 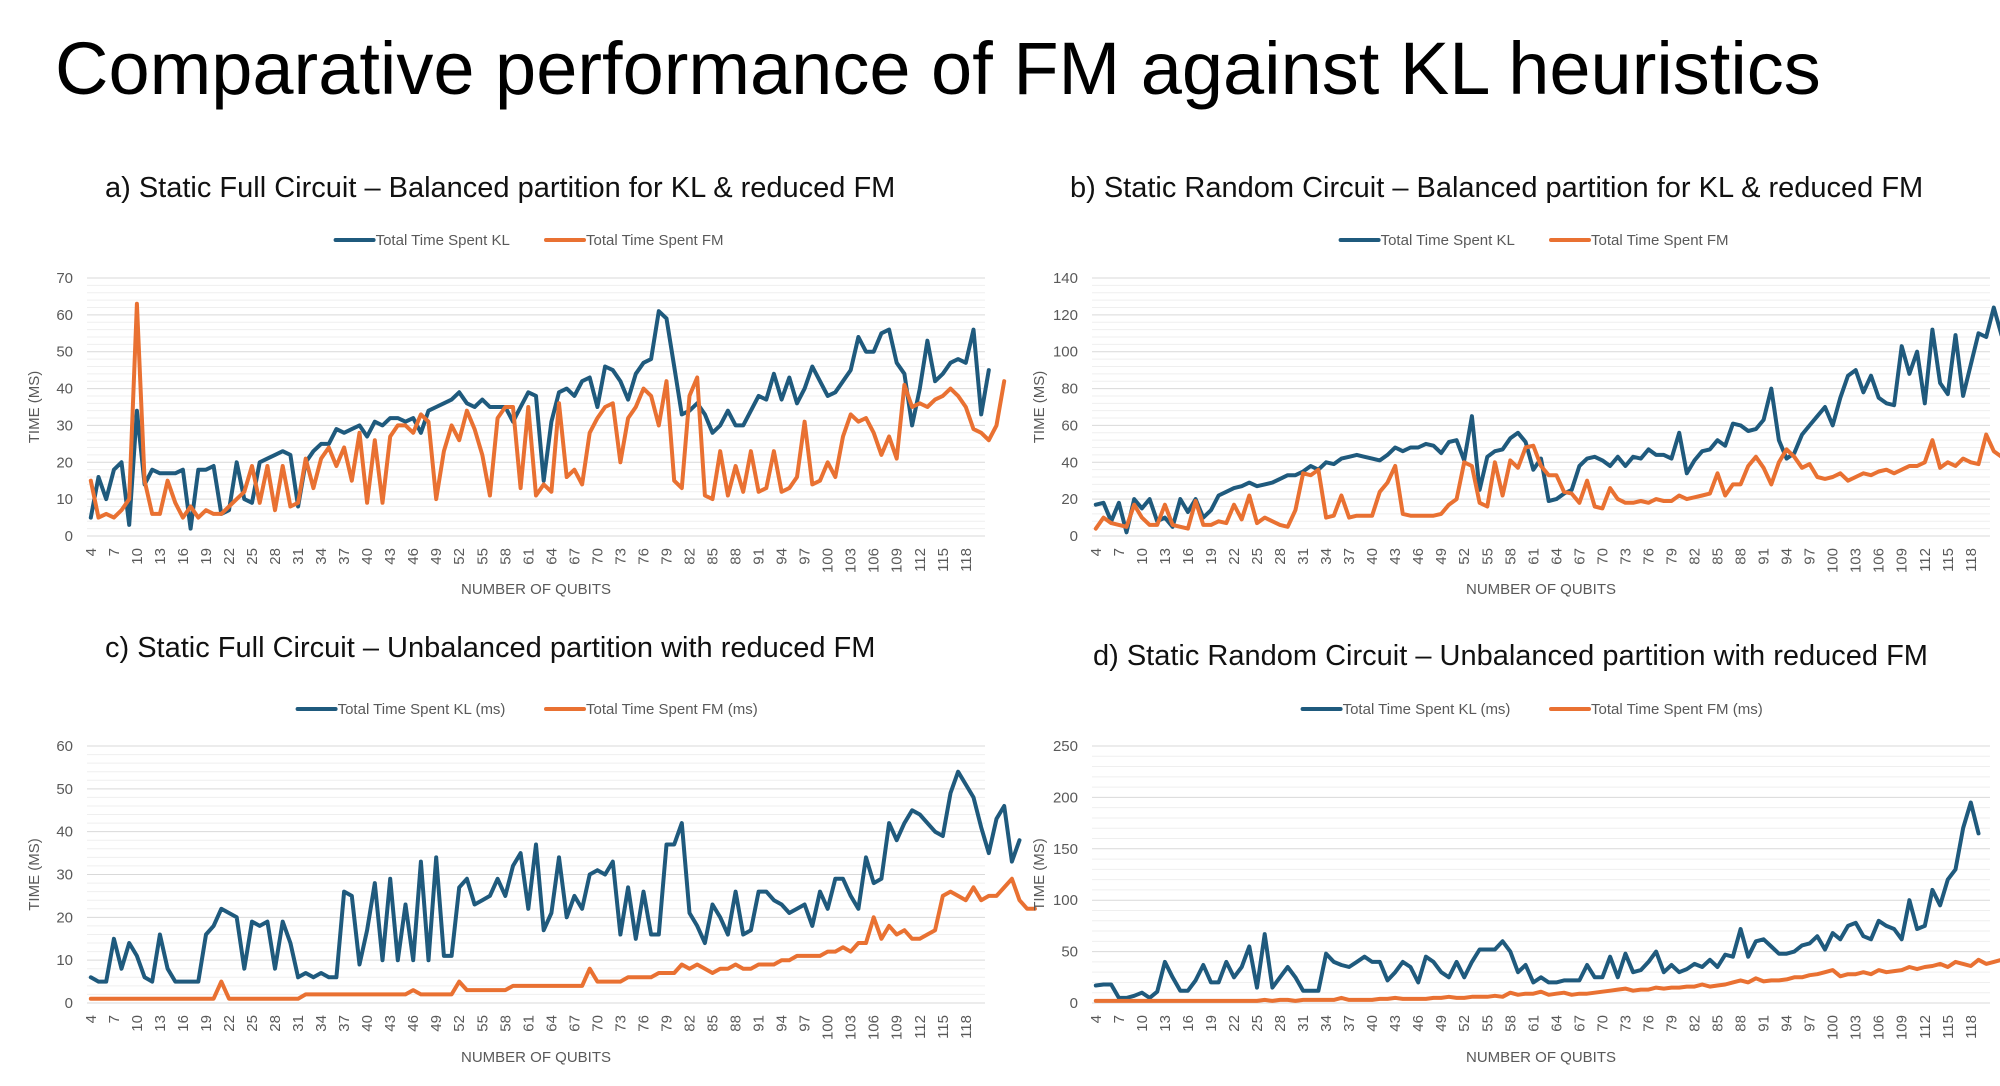 What do you see at coordinates (1165, 556) in the screenshot?
I see `x-tick-label: 13` at bounding box center [1165, 556].